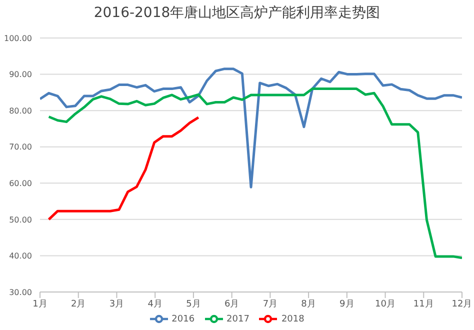 The width and height of the screenshot is (474, 330). What do you see at coordinates (237, 13) in the screenshot?
I see `chart-title: 2016-2018年唐山地区高炉产能利用率走势图` at bounding box center [237, 13].